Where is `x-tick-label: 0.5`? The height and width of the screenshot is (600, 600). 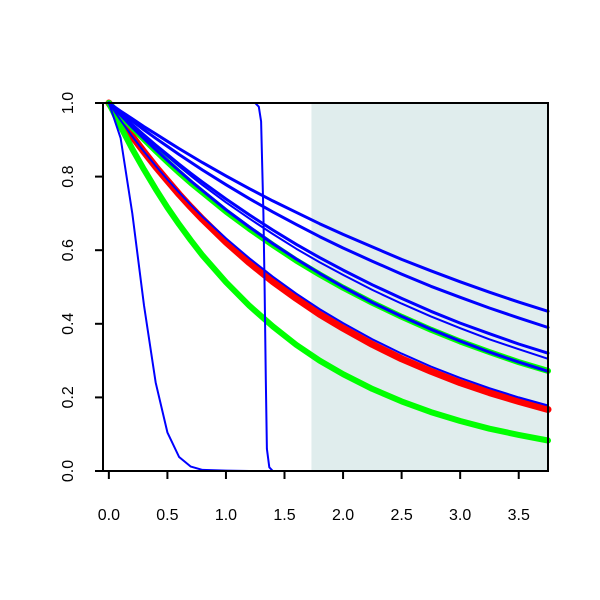
x-tick-label: 0.5 is located at coordinates (167, 515).